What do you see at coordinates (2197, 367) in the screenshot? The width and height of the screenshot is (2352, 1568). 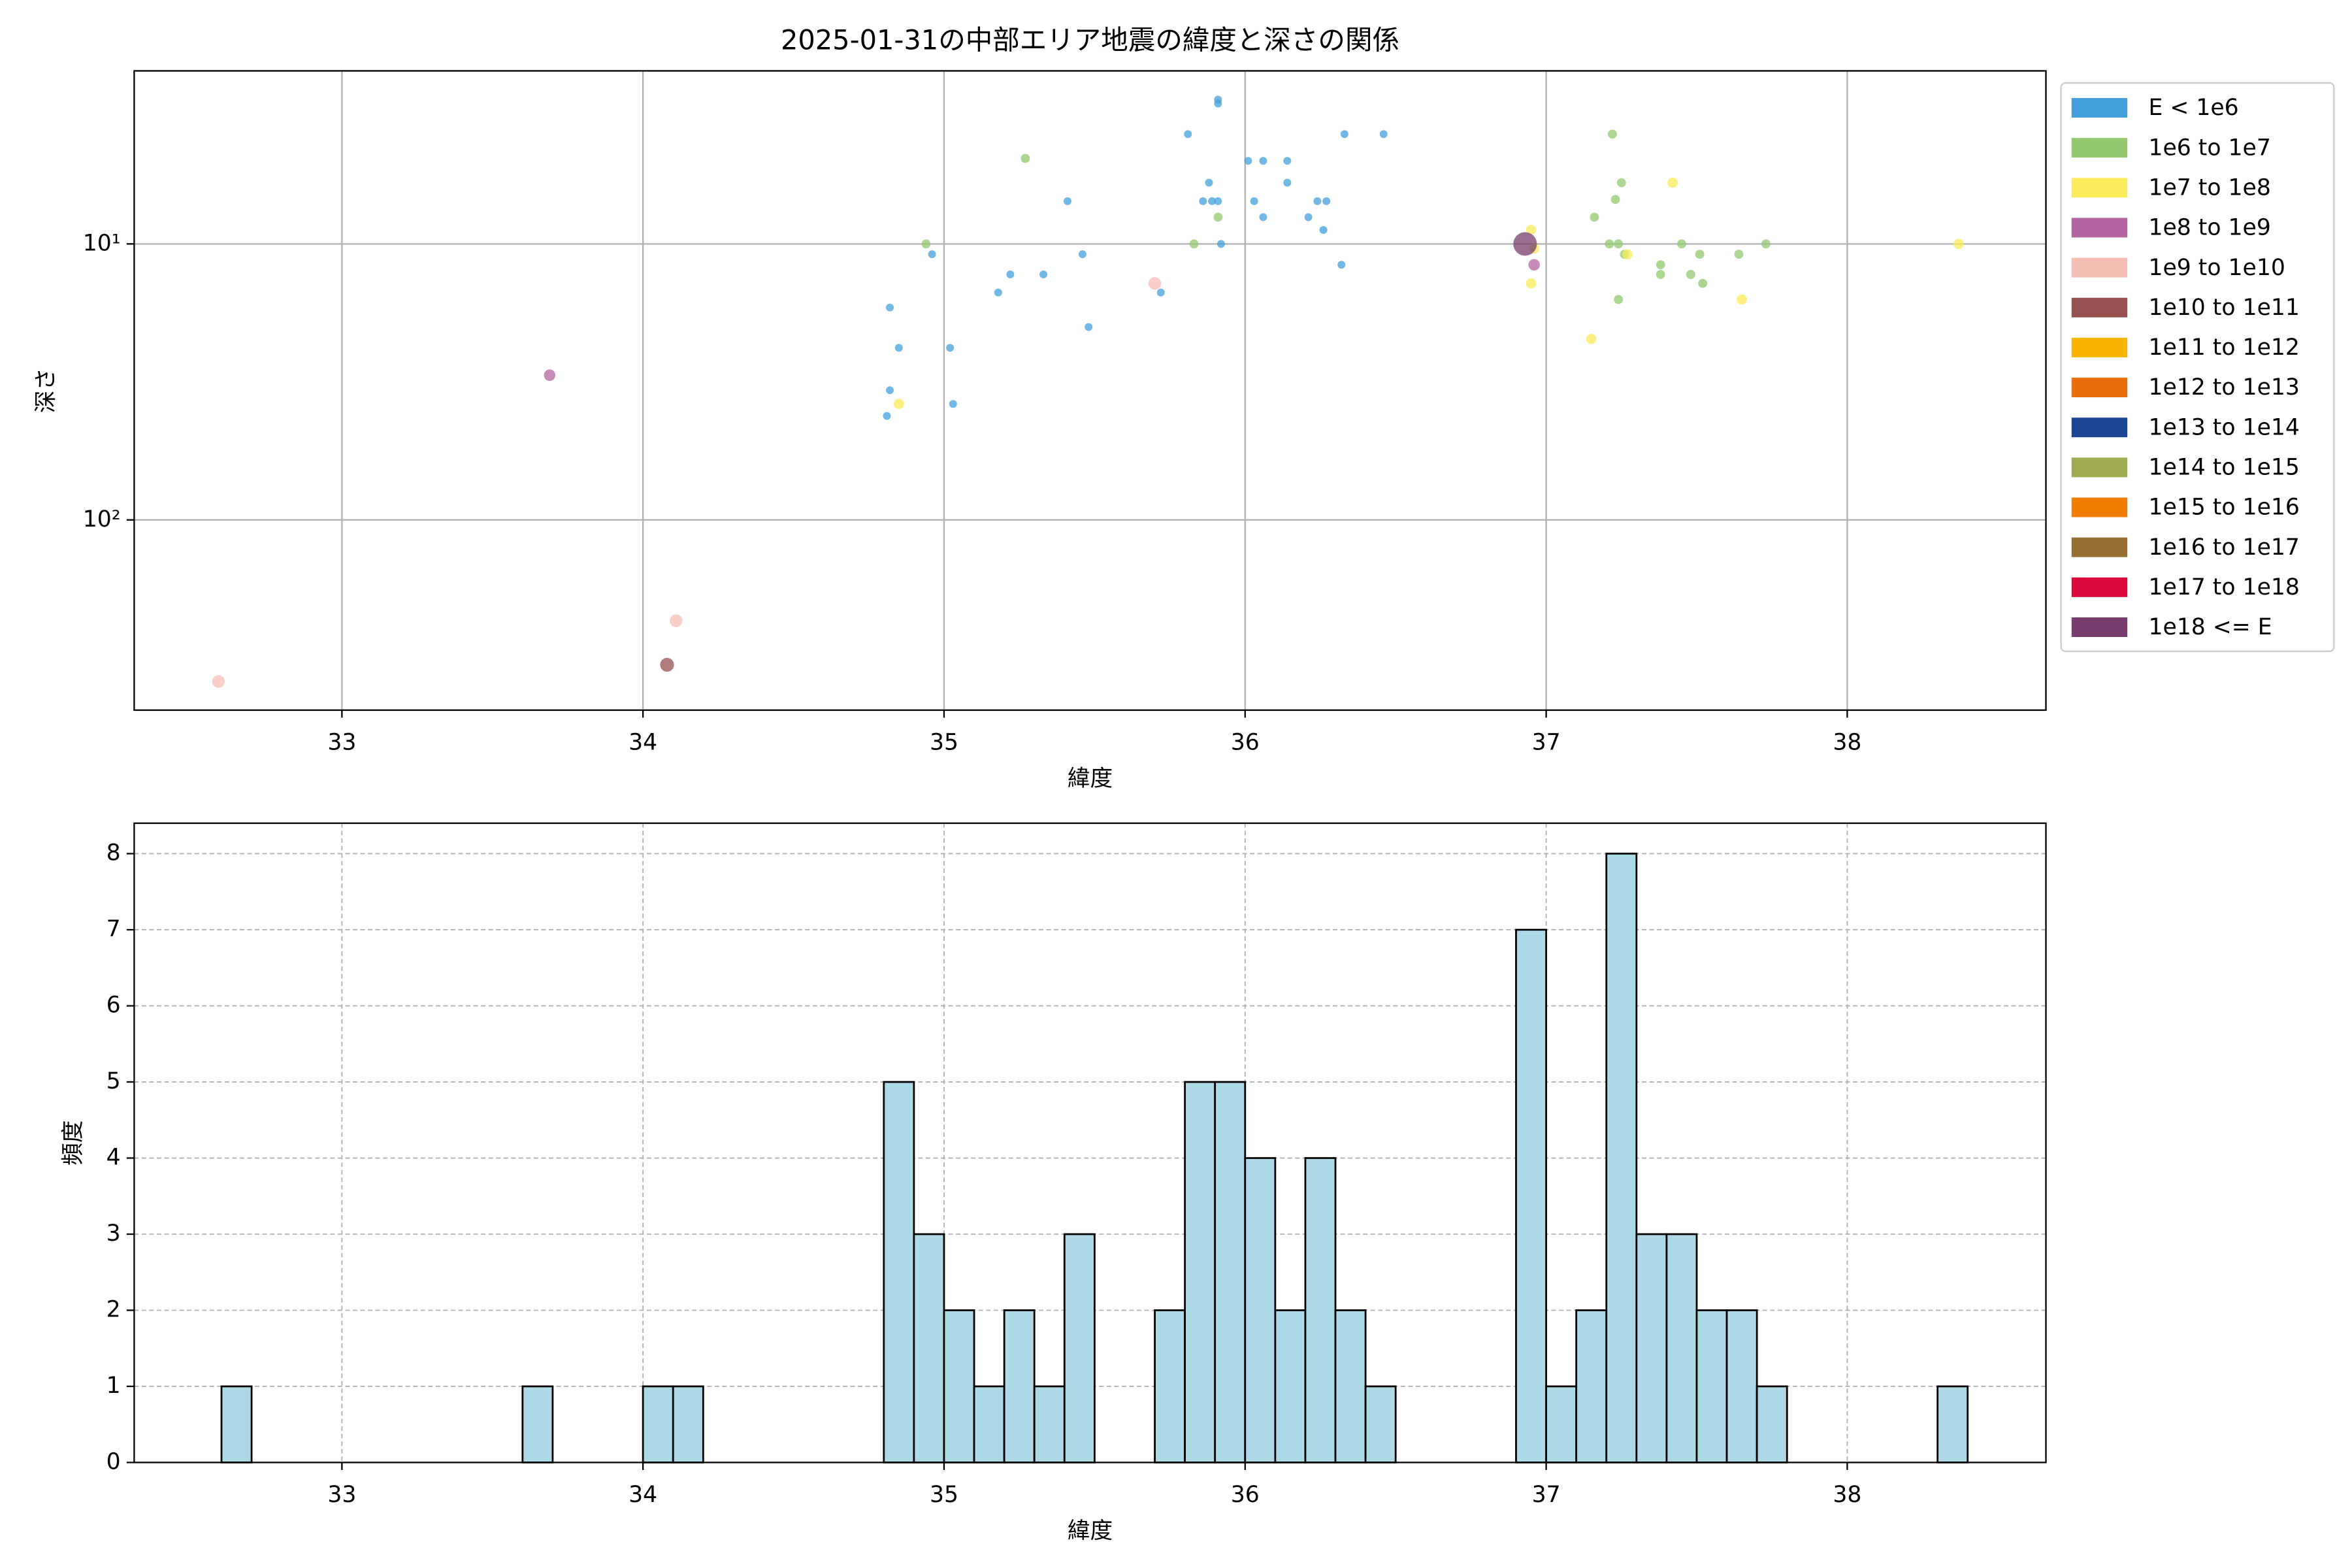 I see `legend-box` at bounding box center [2197, 367].